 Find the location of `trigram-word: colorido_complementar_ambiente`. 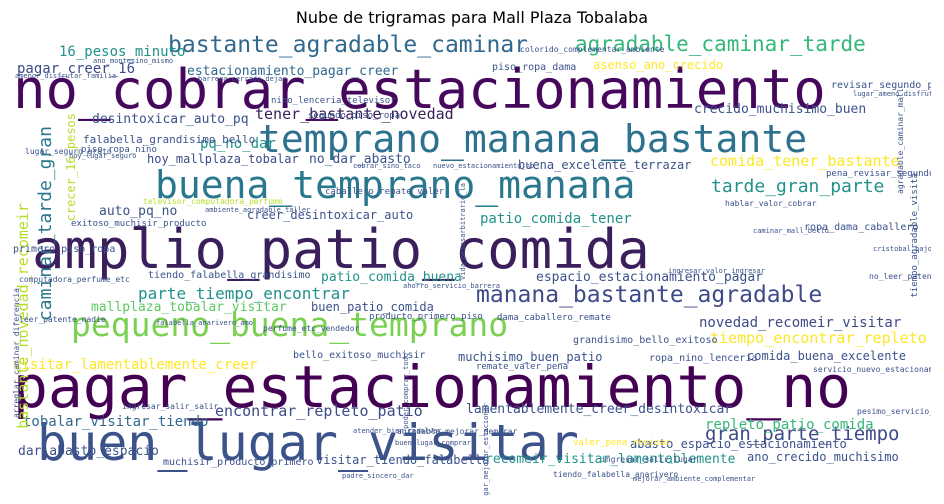

trigram-word: colorido_complementar_ambiente is located at coordinates (592, 49).